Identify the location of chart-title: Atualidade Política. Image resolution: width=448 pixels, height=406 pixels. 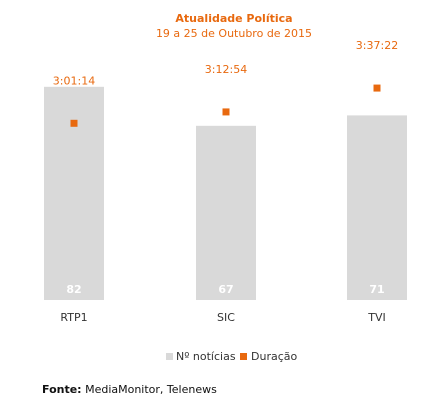
(233, 18).